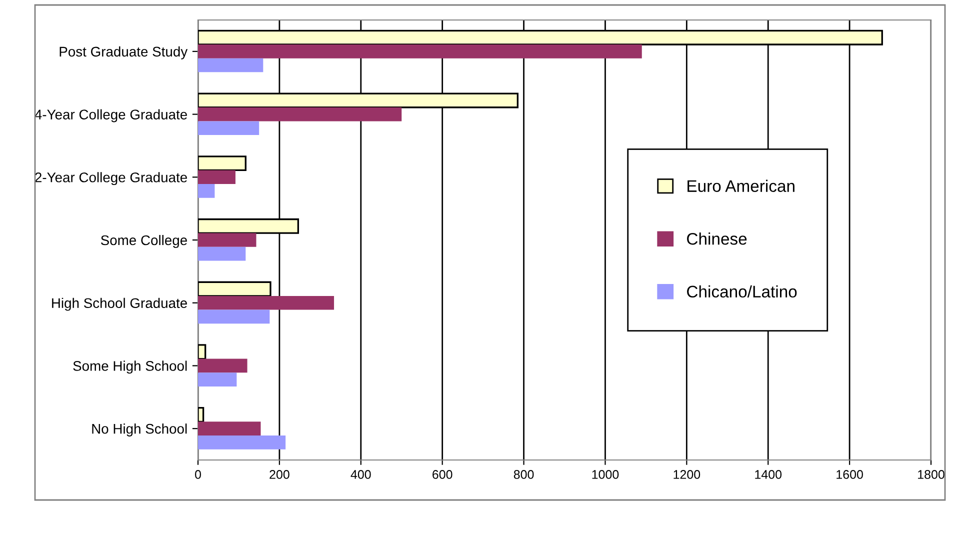 This screenshot has width=971, height=538. Describe the element at coordinates (849, 474) in the screenshot. I see `x-tick-label: 1600` at that location.